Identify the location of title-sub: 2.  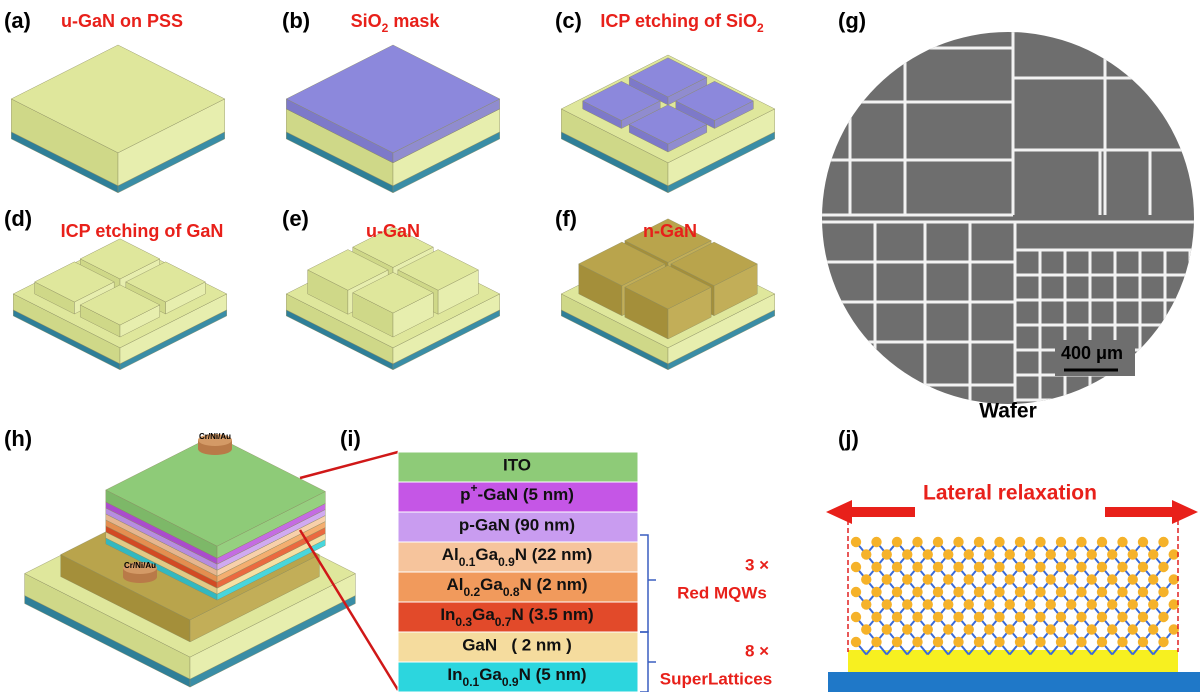
(760, 28).